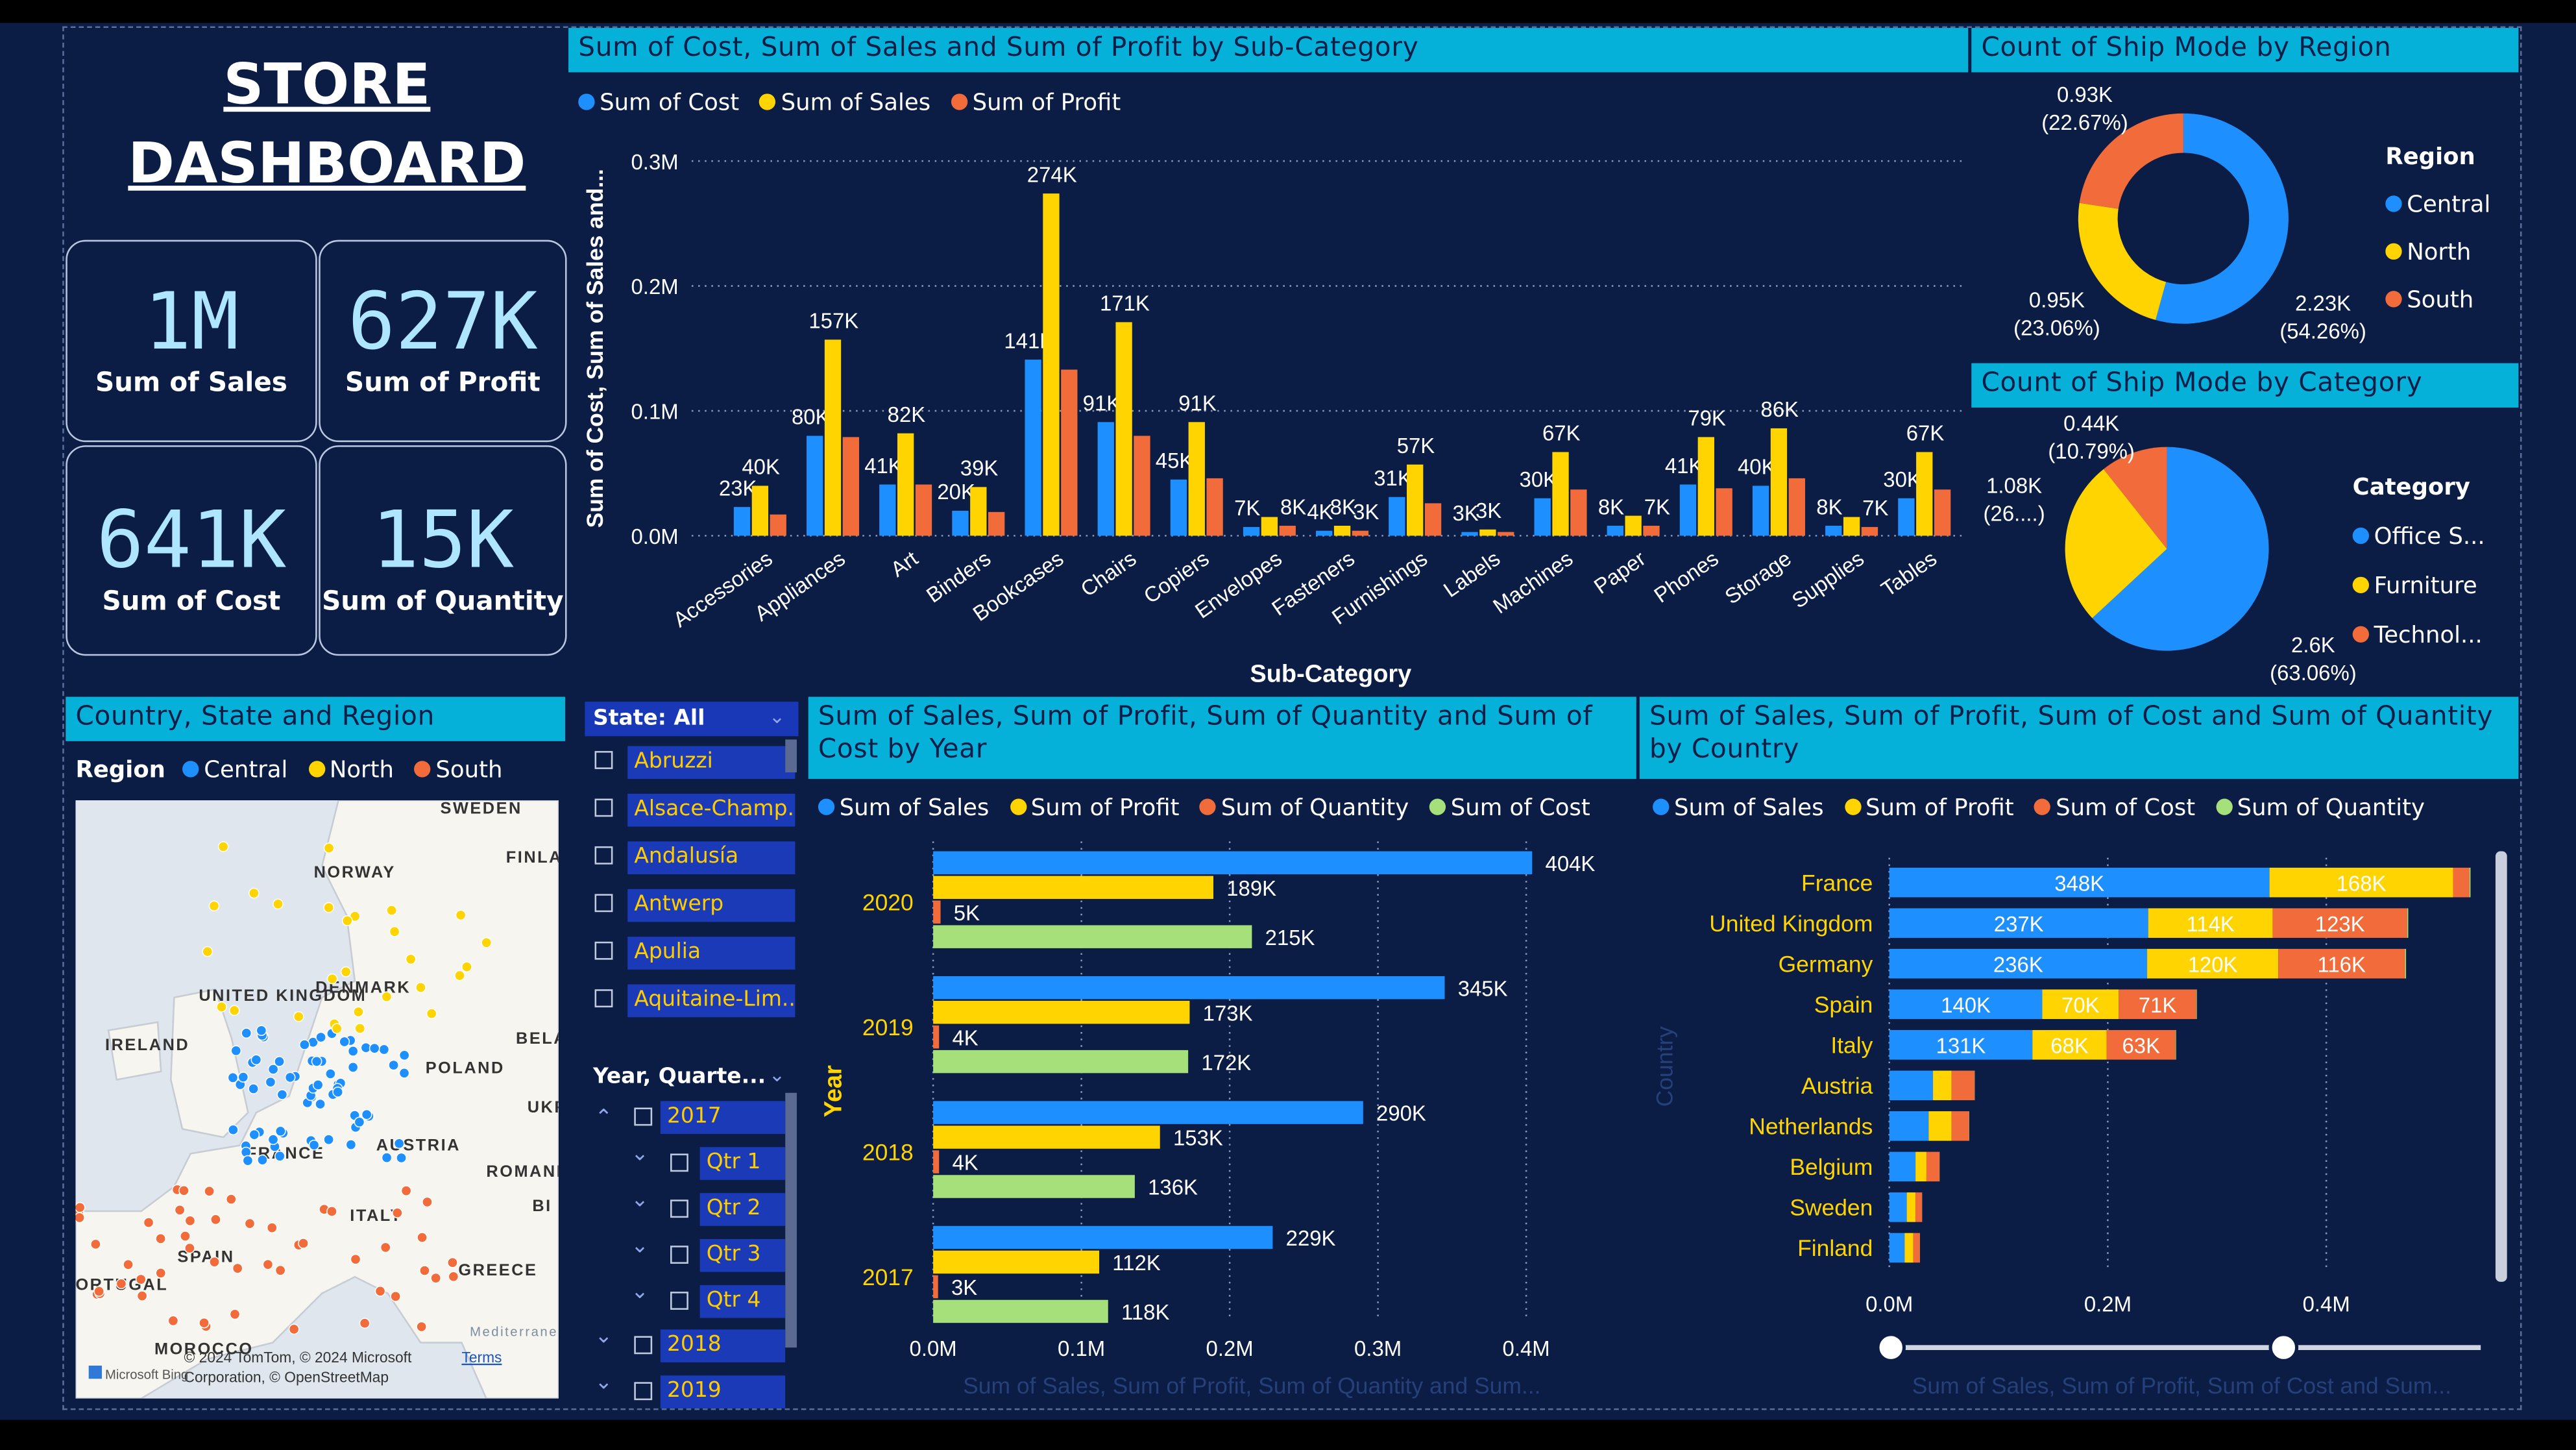 The image size is (2576, 1450). Describe the element at coordinates (693, 907) in the screenshot. I see `state-slicer-item: Antwerp` at that location.